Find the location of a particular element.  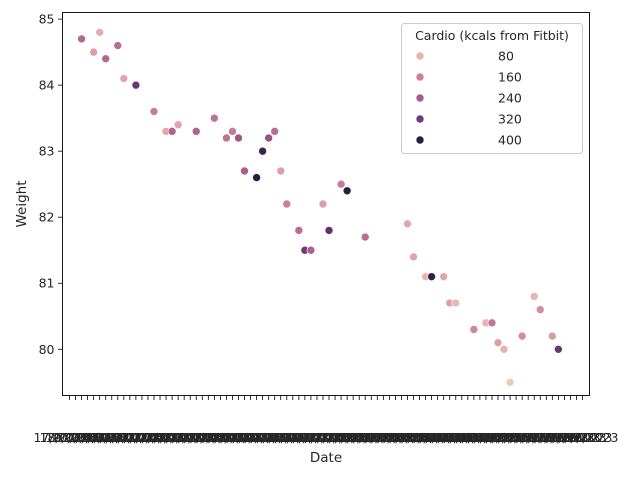

x-tick-label: 22/08/2023 is located at coordinates (287, 437).